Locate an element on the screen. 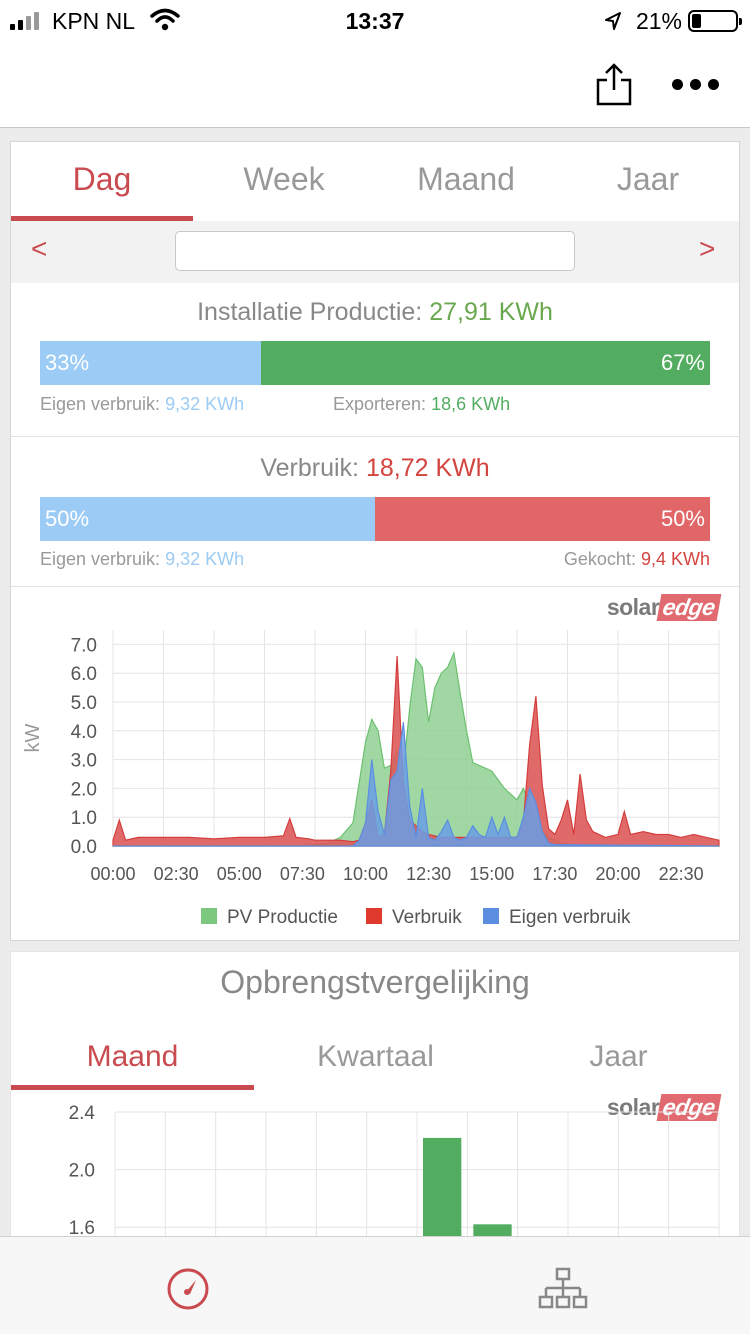 This screenshot has width=750, height=1334. production-title: Installatie Productie: 27,91 KWh is located at coordinates (375, 312).